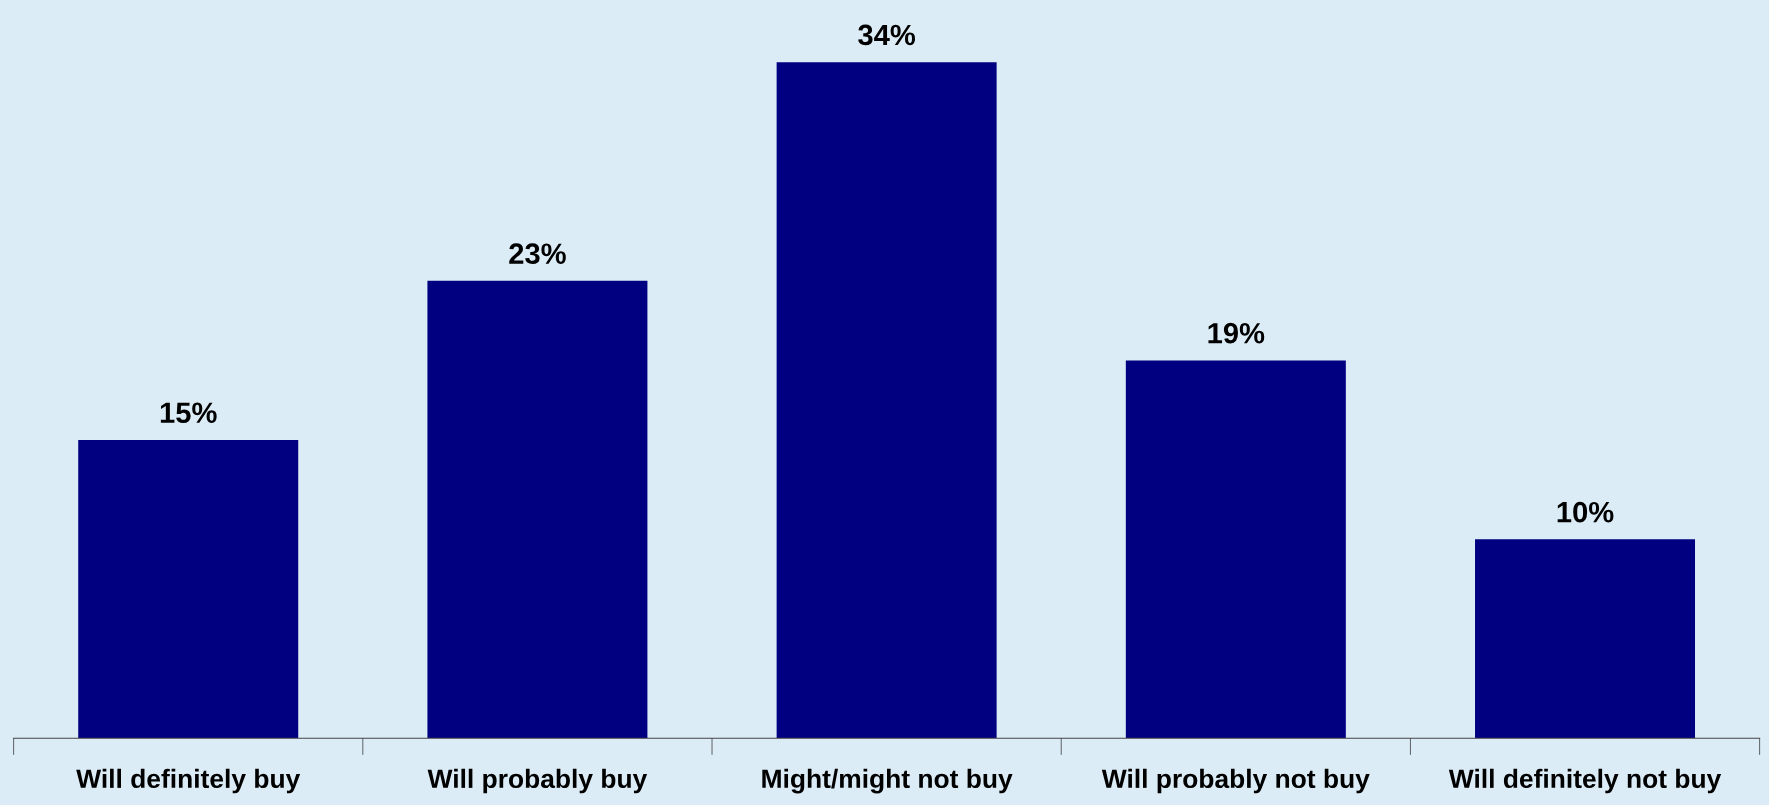 The height and width of the screenshot is (805, 1769). I want to click on data-label: 15%, so click(188, 413).